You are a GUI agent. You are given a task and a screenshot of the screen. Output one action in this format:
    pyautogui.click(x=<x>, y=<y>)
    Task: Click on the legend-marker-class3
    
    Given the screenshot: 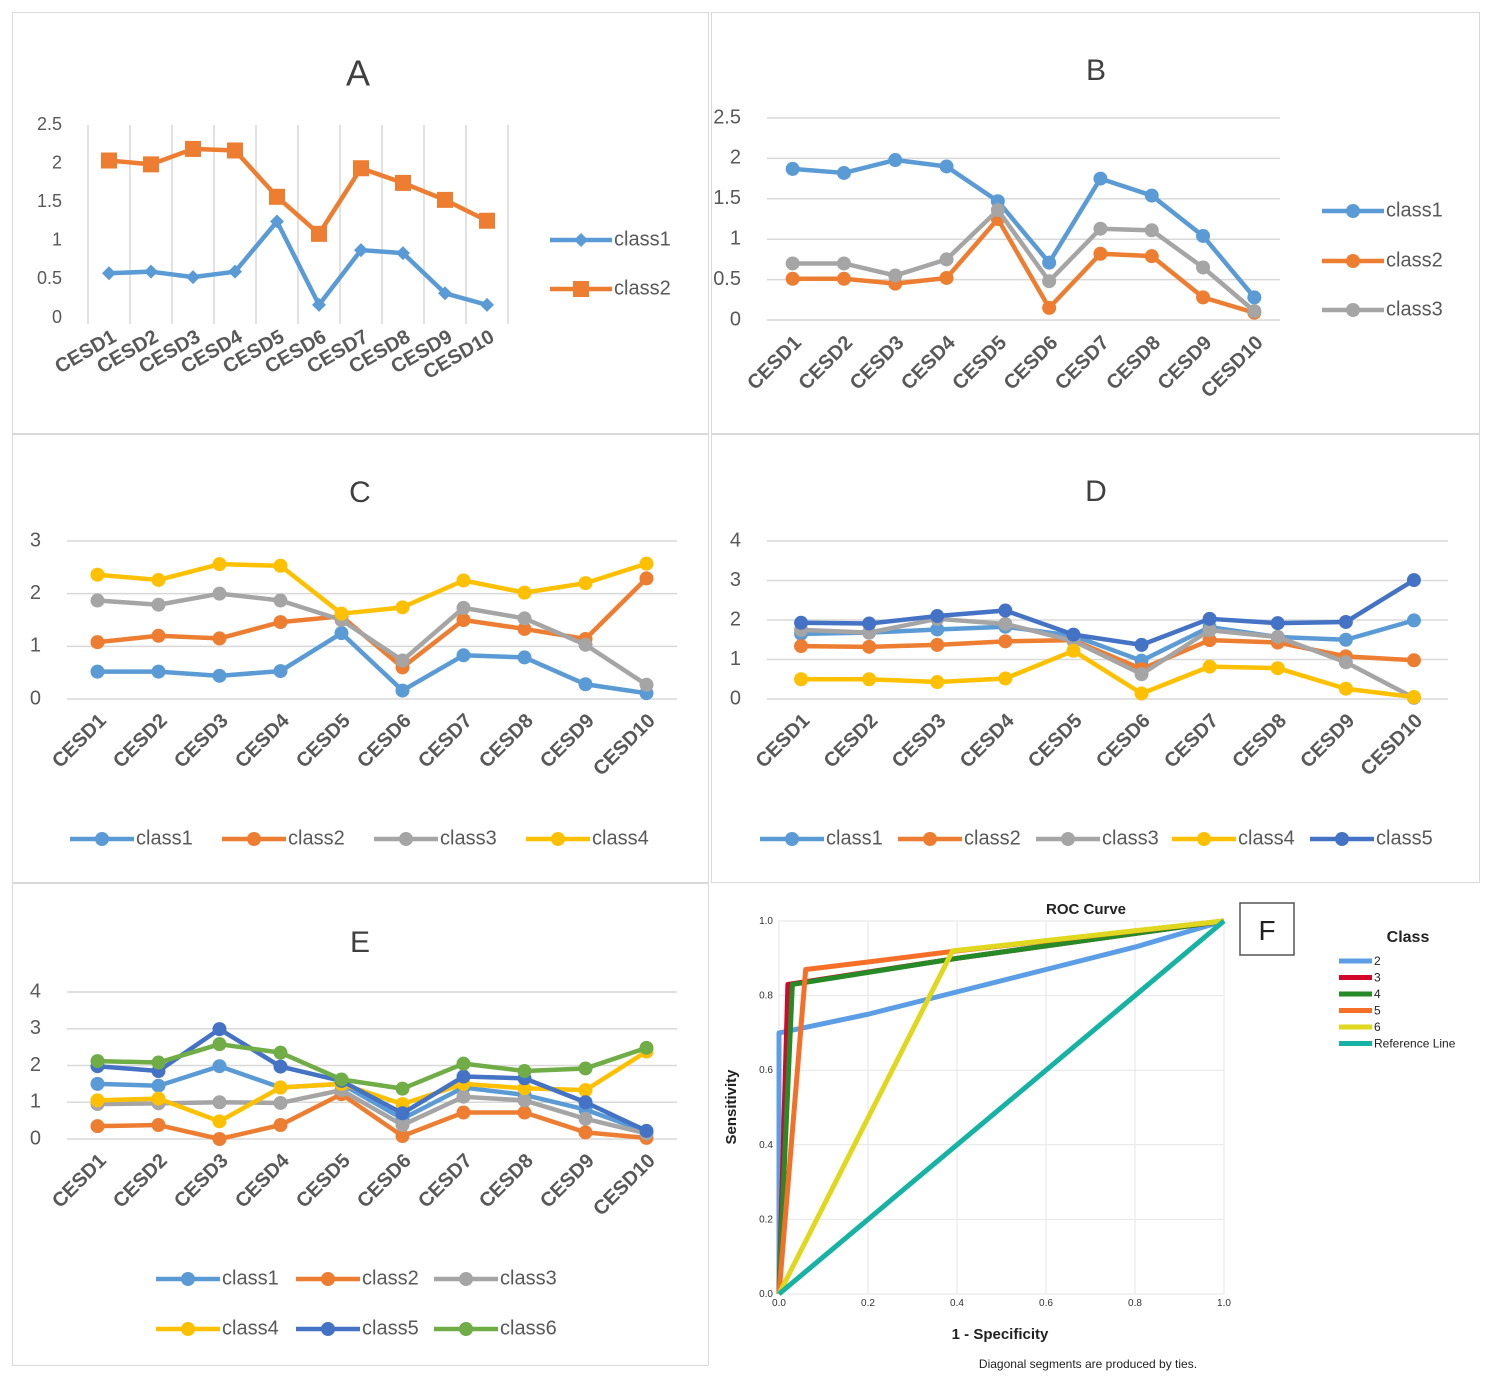 What is the action you would take?
    pyautogui.click(x=466, y=1279)
    